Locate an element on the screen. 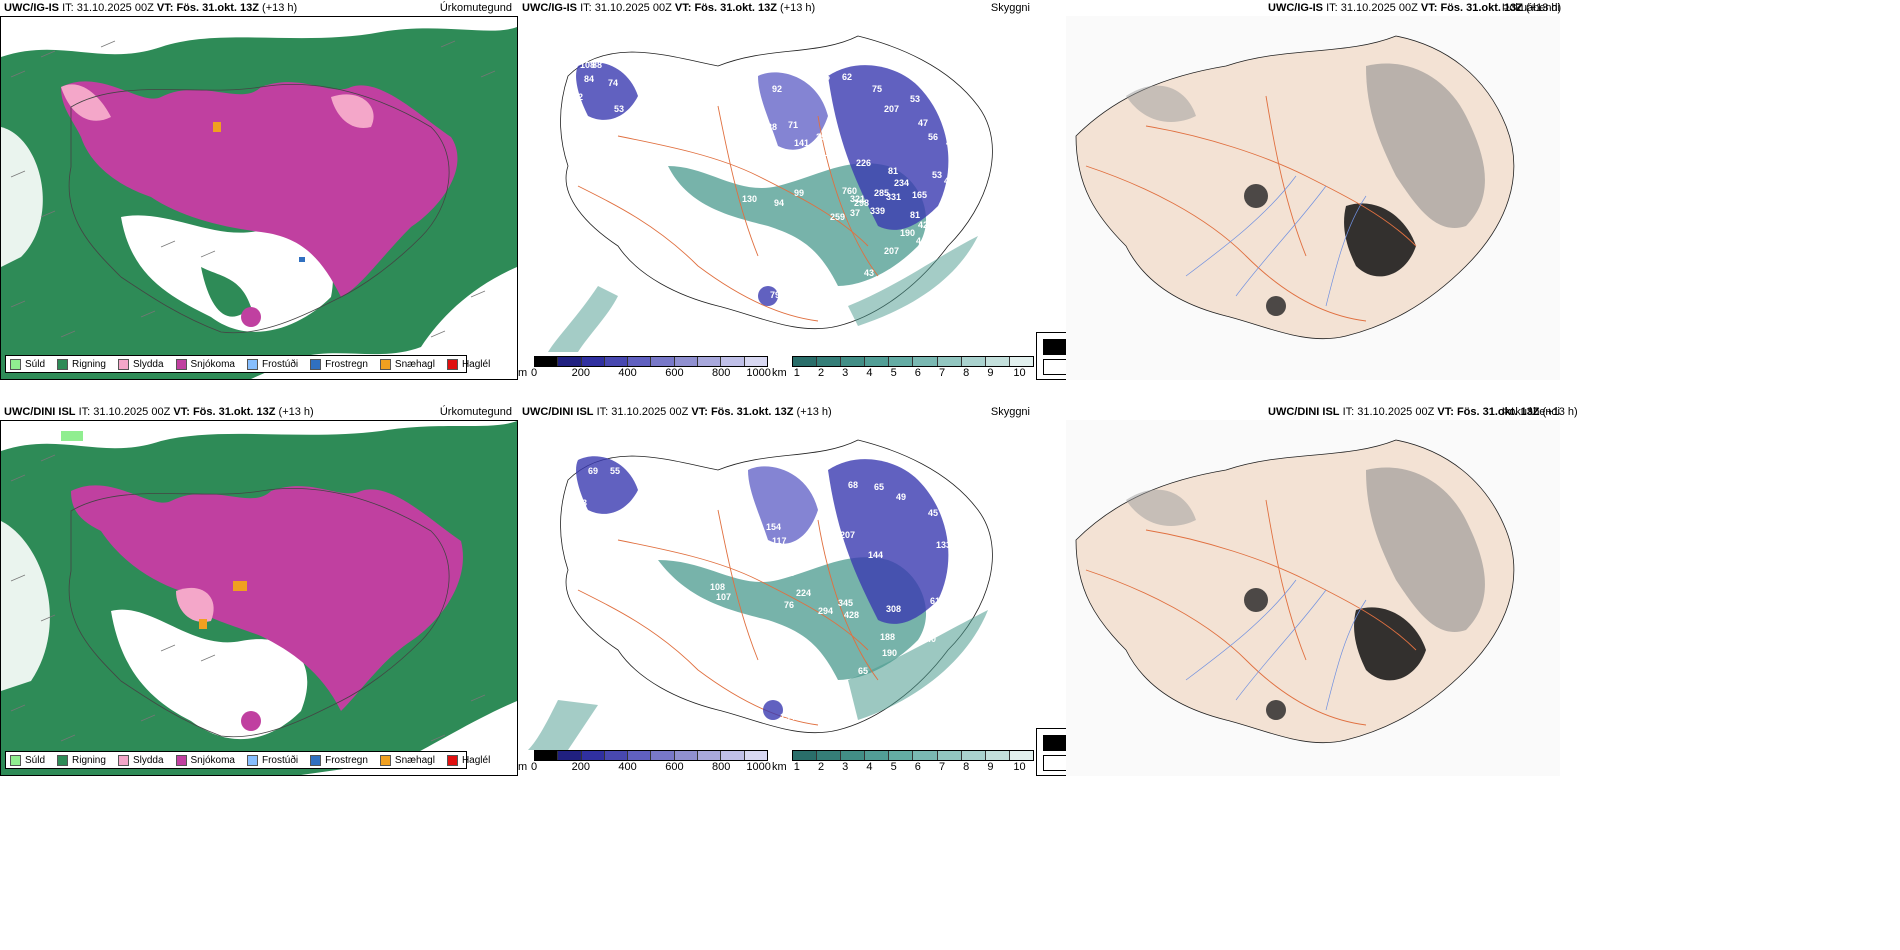 The height and width of the screenshot is (950, 1900). cloud-base-label: 130 is located at coordinates (749, 199).